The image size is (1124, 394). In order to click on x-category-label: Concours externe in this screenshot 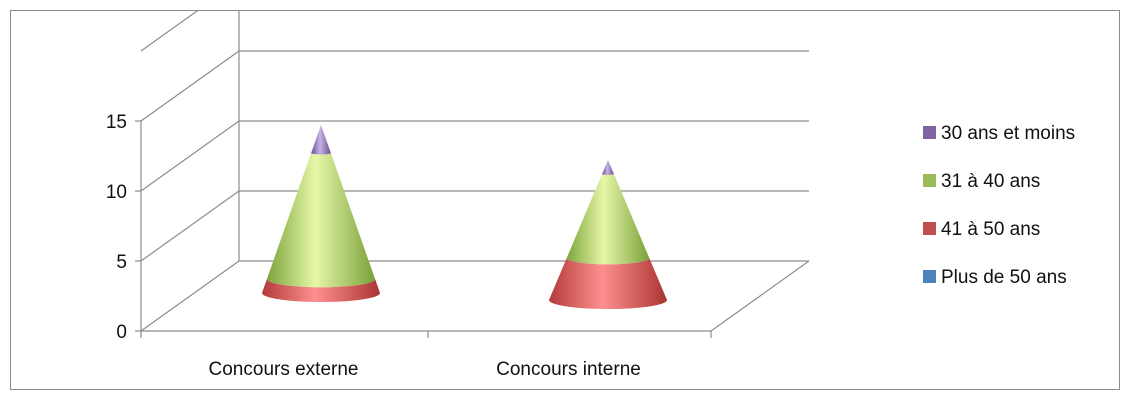, I will do `click(284, 369)`.